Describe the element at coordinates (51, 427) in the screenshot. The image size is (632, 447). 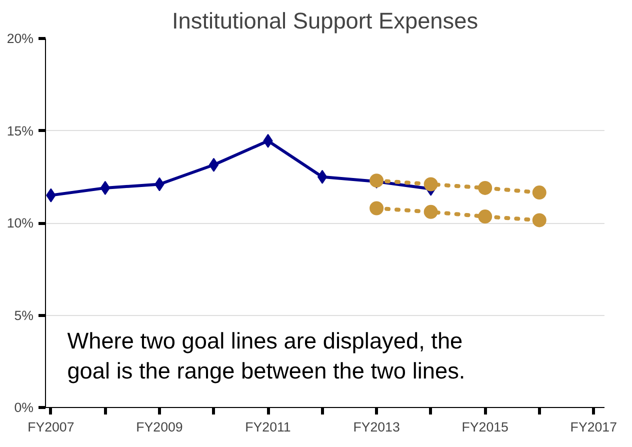
I see `x-tick-label: FY2007` at that location.